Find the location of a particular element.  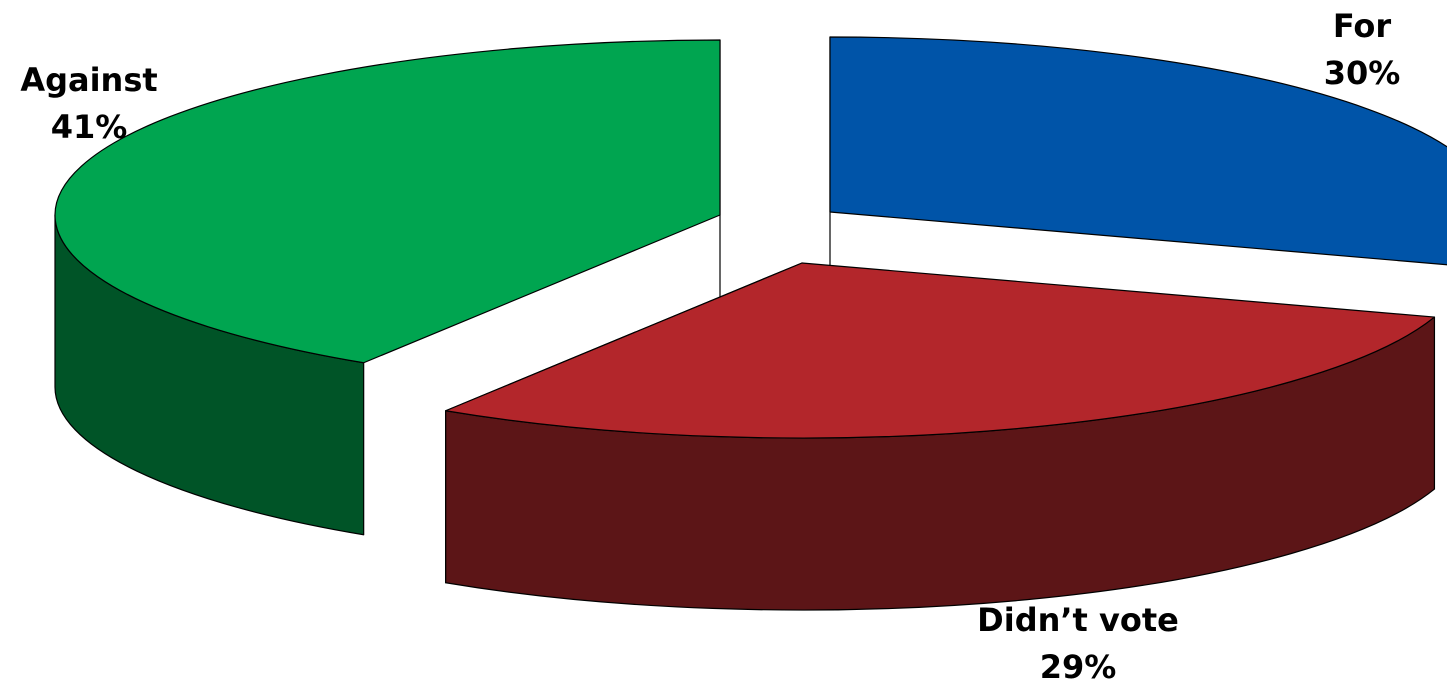

slice-label-for: For is located at coordinates (1362, 26).